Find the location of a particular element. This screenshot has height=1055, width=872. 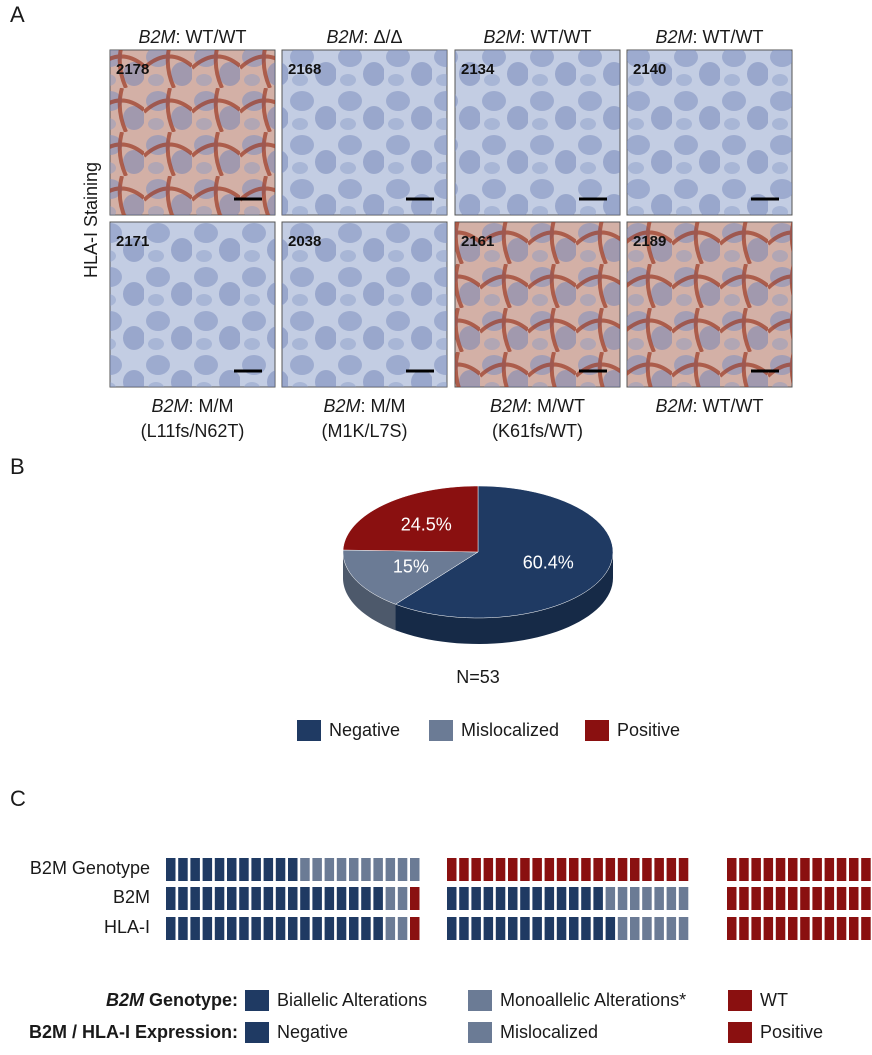

genotype-label: B2M: WT/WT is located at coordinates (538, 37).